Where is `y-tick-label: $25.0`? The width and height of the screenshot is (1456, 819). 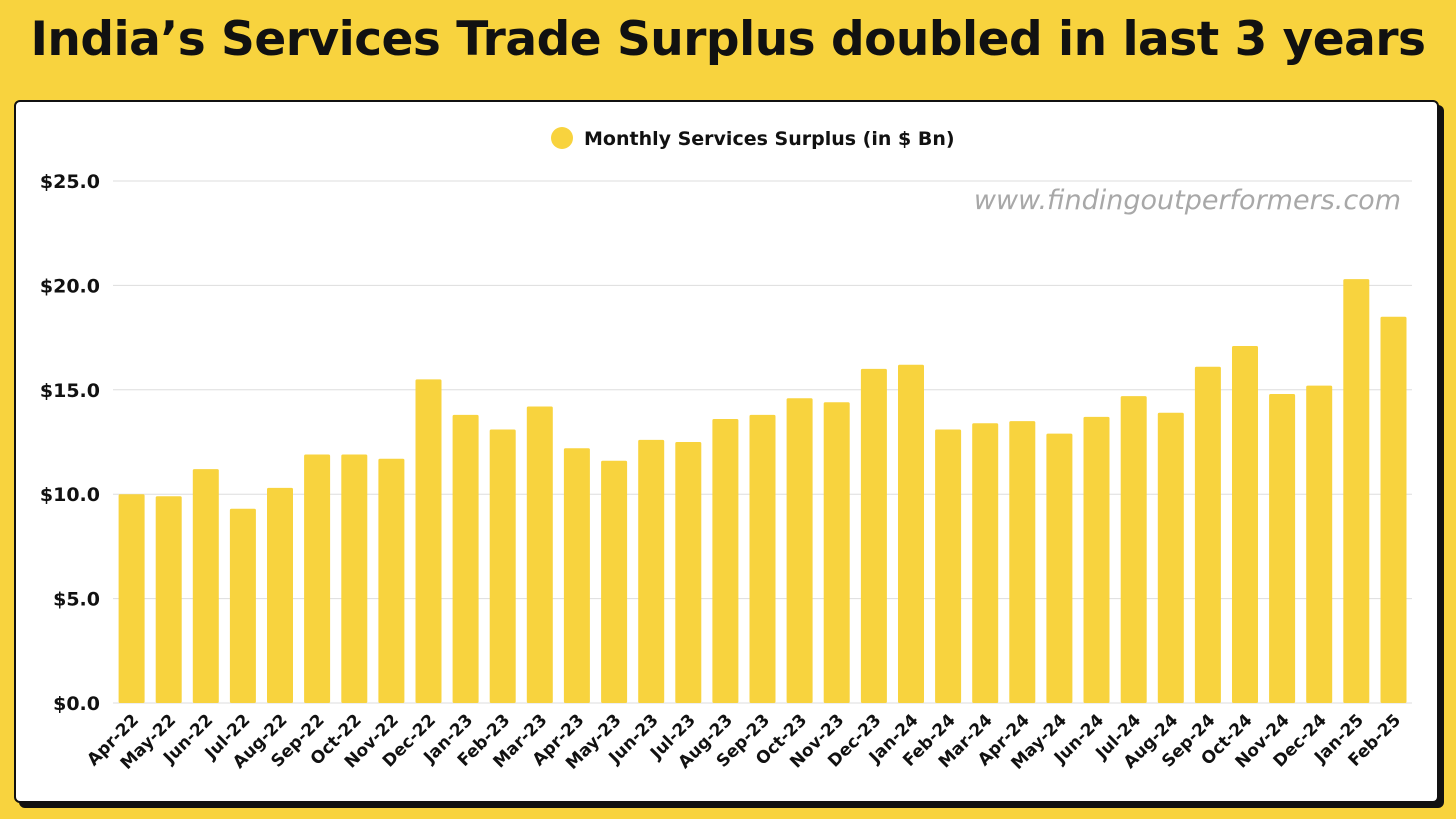 y-tick-label: $25.0 is located at coordinates (70, 182).